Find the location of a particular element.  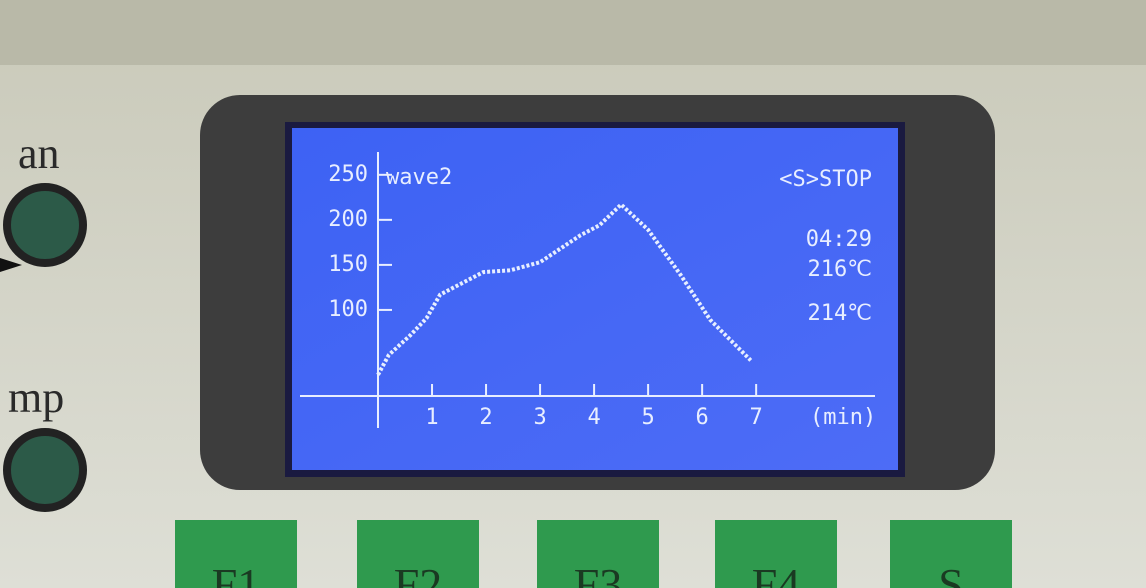

side-label: an is located at coordinates (39, 153).